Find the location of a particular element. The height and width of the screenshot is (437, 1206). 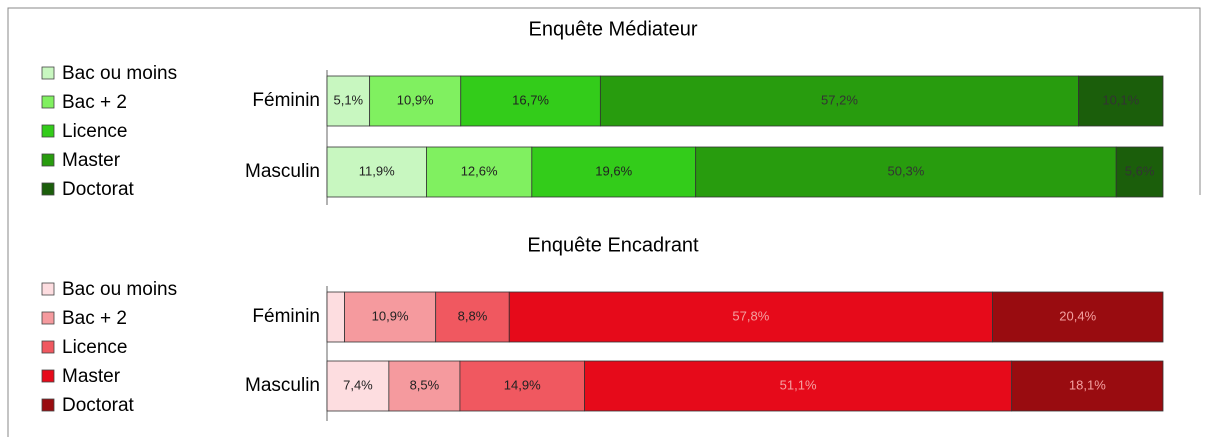

value-label: 57,8% is located at coordinates (750, 315).